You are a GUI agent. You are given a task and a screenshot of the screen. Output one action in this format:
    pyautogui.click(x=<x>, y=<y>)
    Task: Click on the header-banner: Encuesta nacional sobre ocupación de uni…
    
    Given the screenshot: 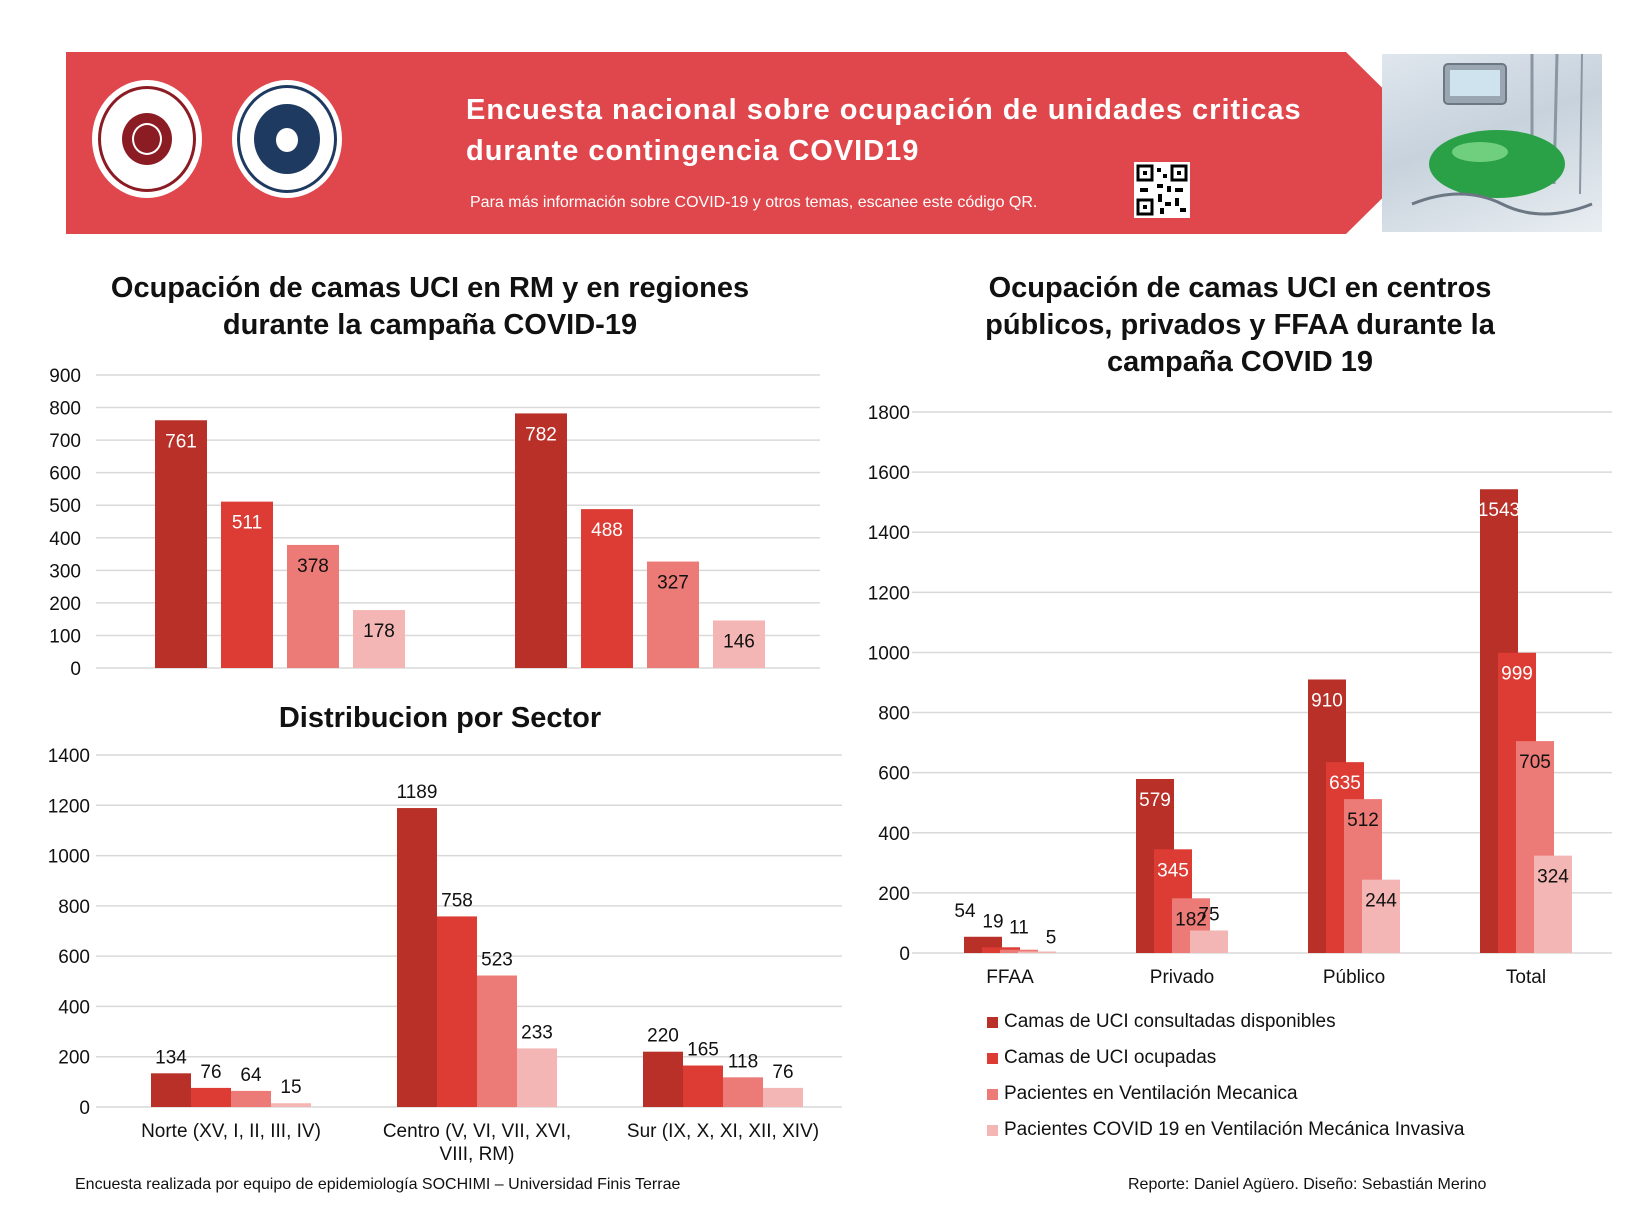 What is the action you would take?
    pyautogui.click(x=834, y=143)
    